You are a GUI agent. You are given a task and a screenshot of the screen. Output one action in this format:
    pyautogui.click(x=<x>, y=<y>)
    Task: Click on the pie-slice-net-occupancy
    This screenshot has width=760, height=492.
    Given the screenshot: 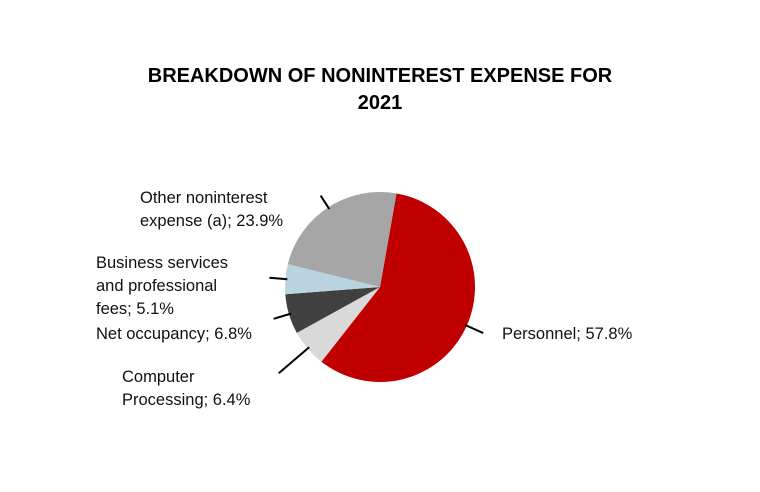 What is the action you would take?
    pyautogui.click(x=332, y=310)
    